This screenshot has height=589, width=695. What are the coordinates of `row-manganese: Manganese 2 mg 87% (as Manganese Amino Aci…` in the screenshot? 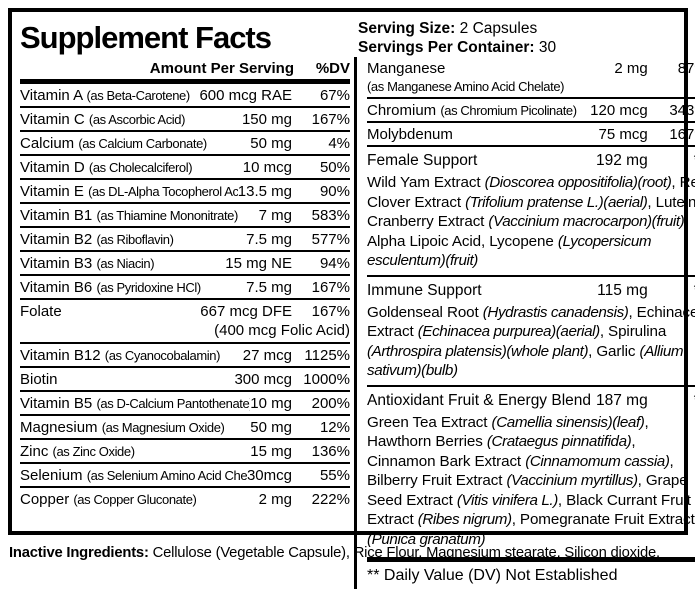 It's located at (531, 78).